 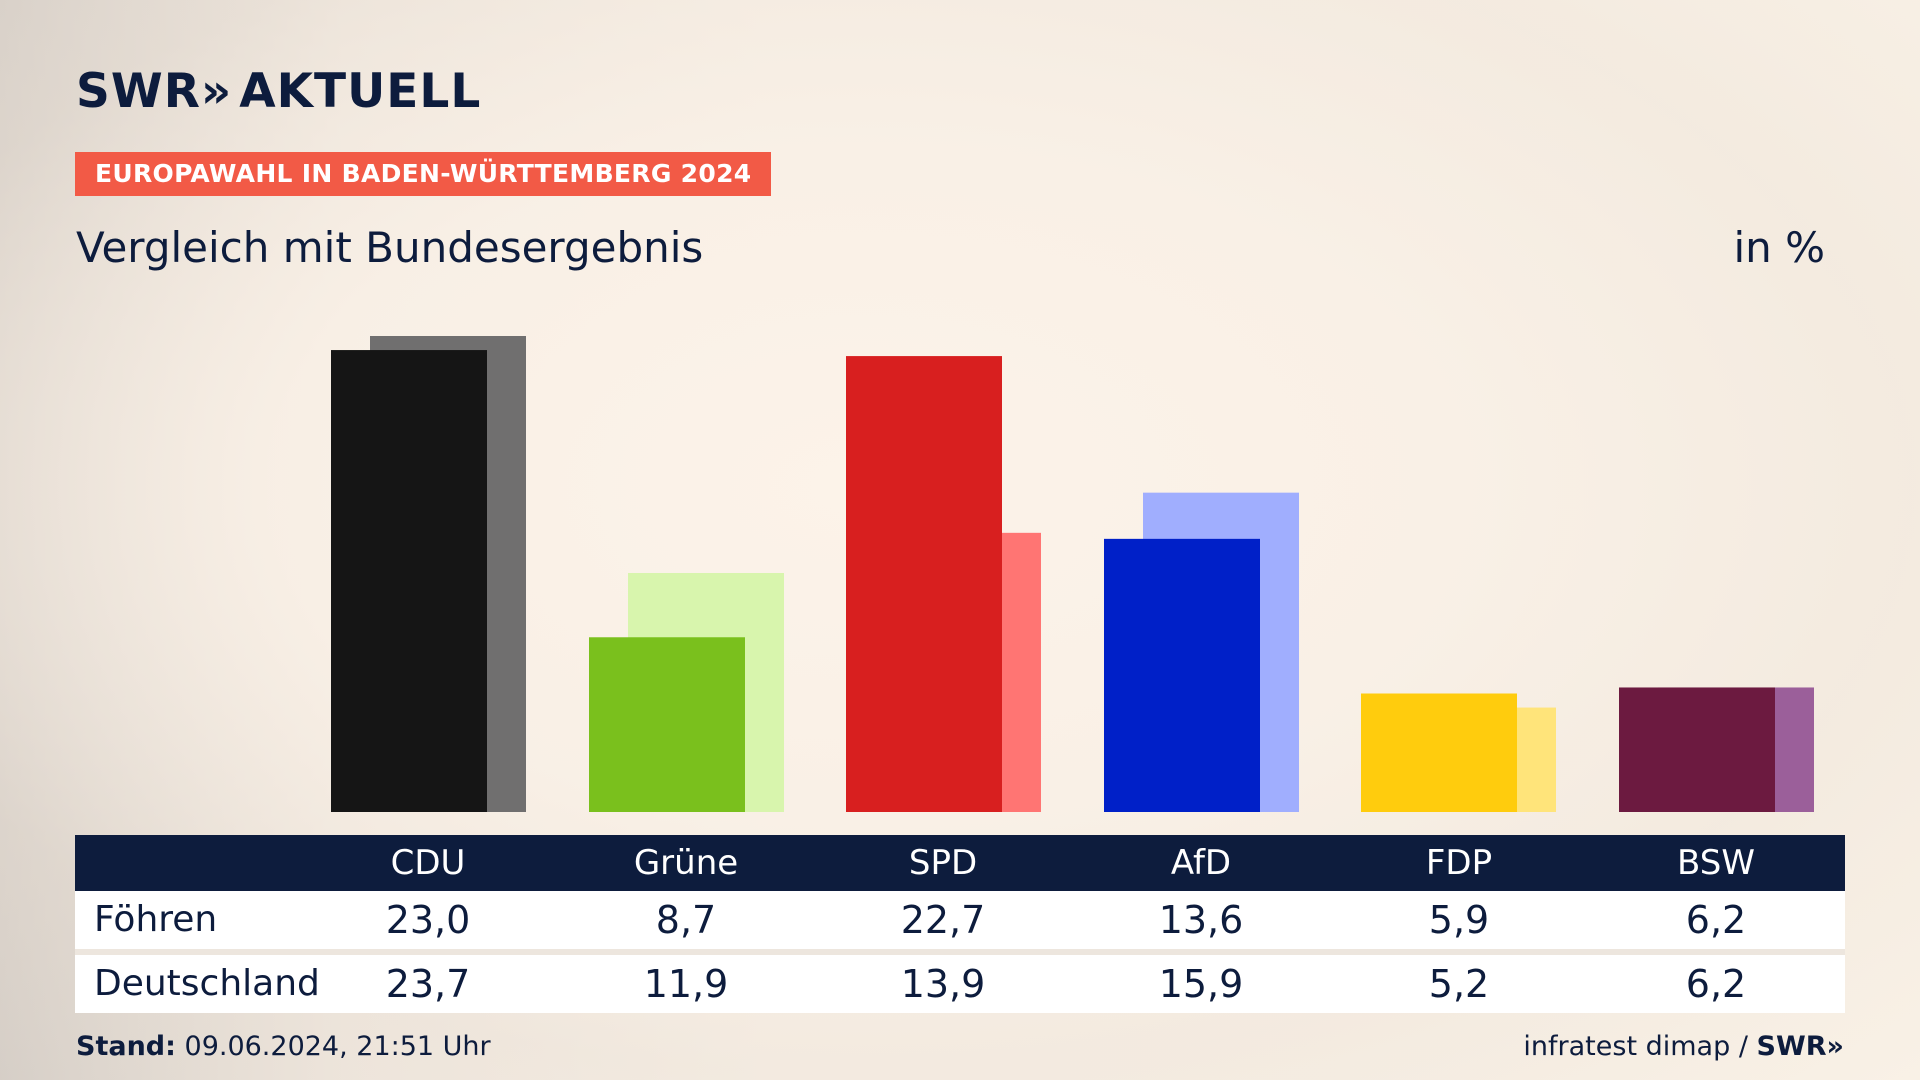 I want to click on bar-local-grüne, so click(x=667, y=724).